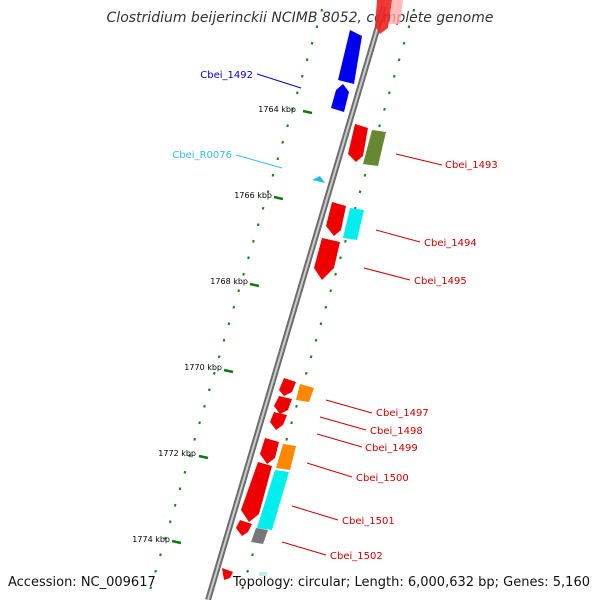 The width and height of the screenshot is (600, 600). I want to click on accession-text: Accession: NC_009617, so click(82, 582).